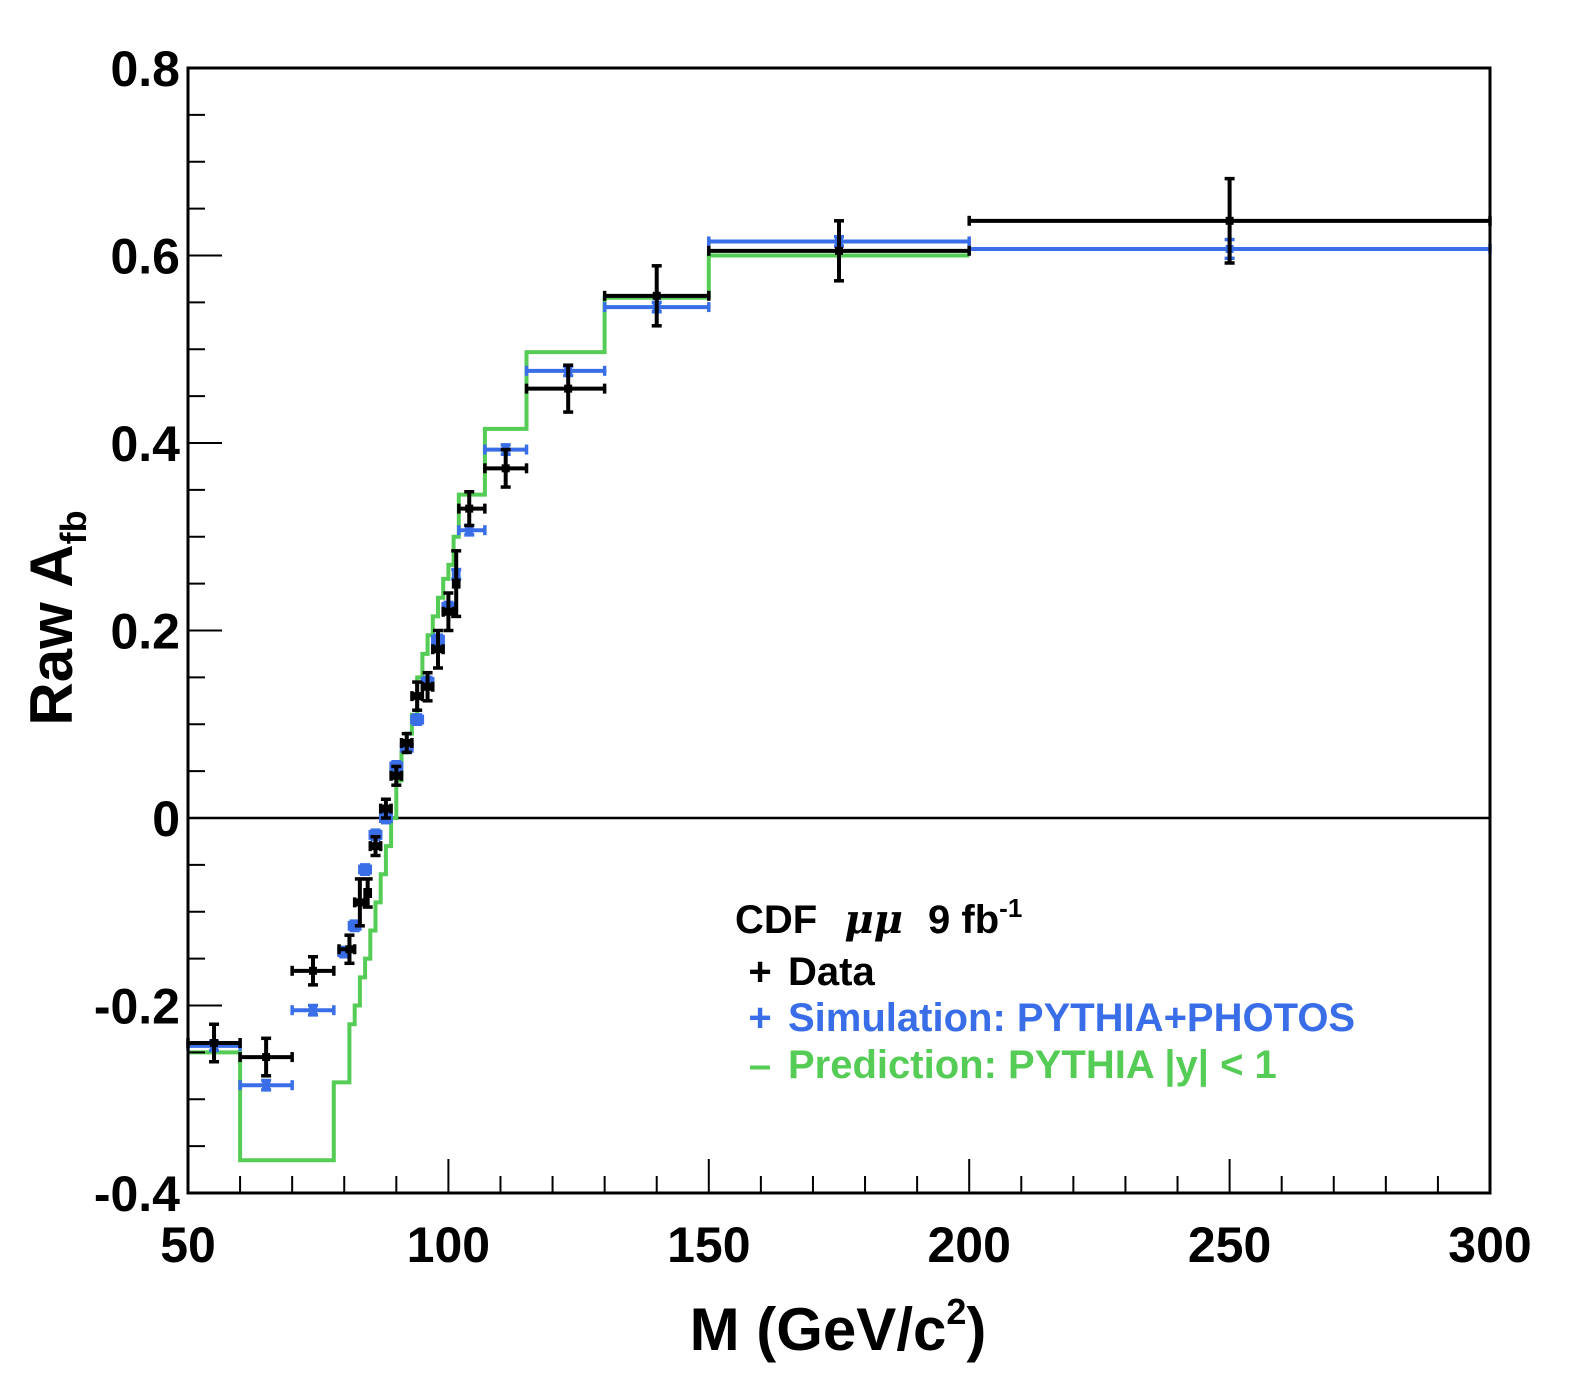 The height and width of the screenshot is (1378, 1575). Describe the element at coordinates (838, 1327) in the screenshot. I see `x-axis-title: M (GeV/c2)` at that location.